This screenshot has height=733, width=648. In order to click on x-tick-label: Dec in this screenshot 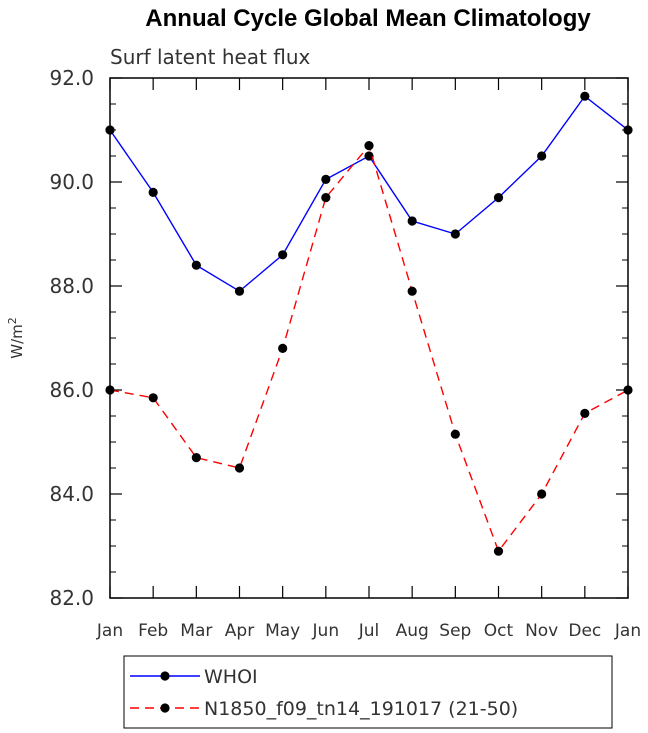, I will do `click(584, 631)`.